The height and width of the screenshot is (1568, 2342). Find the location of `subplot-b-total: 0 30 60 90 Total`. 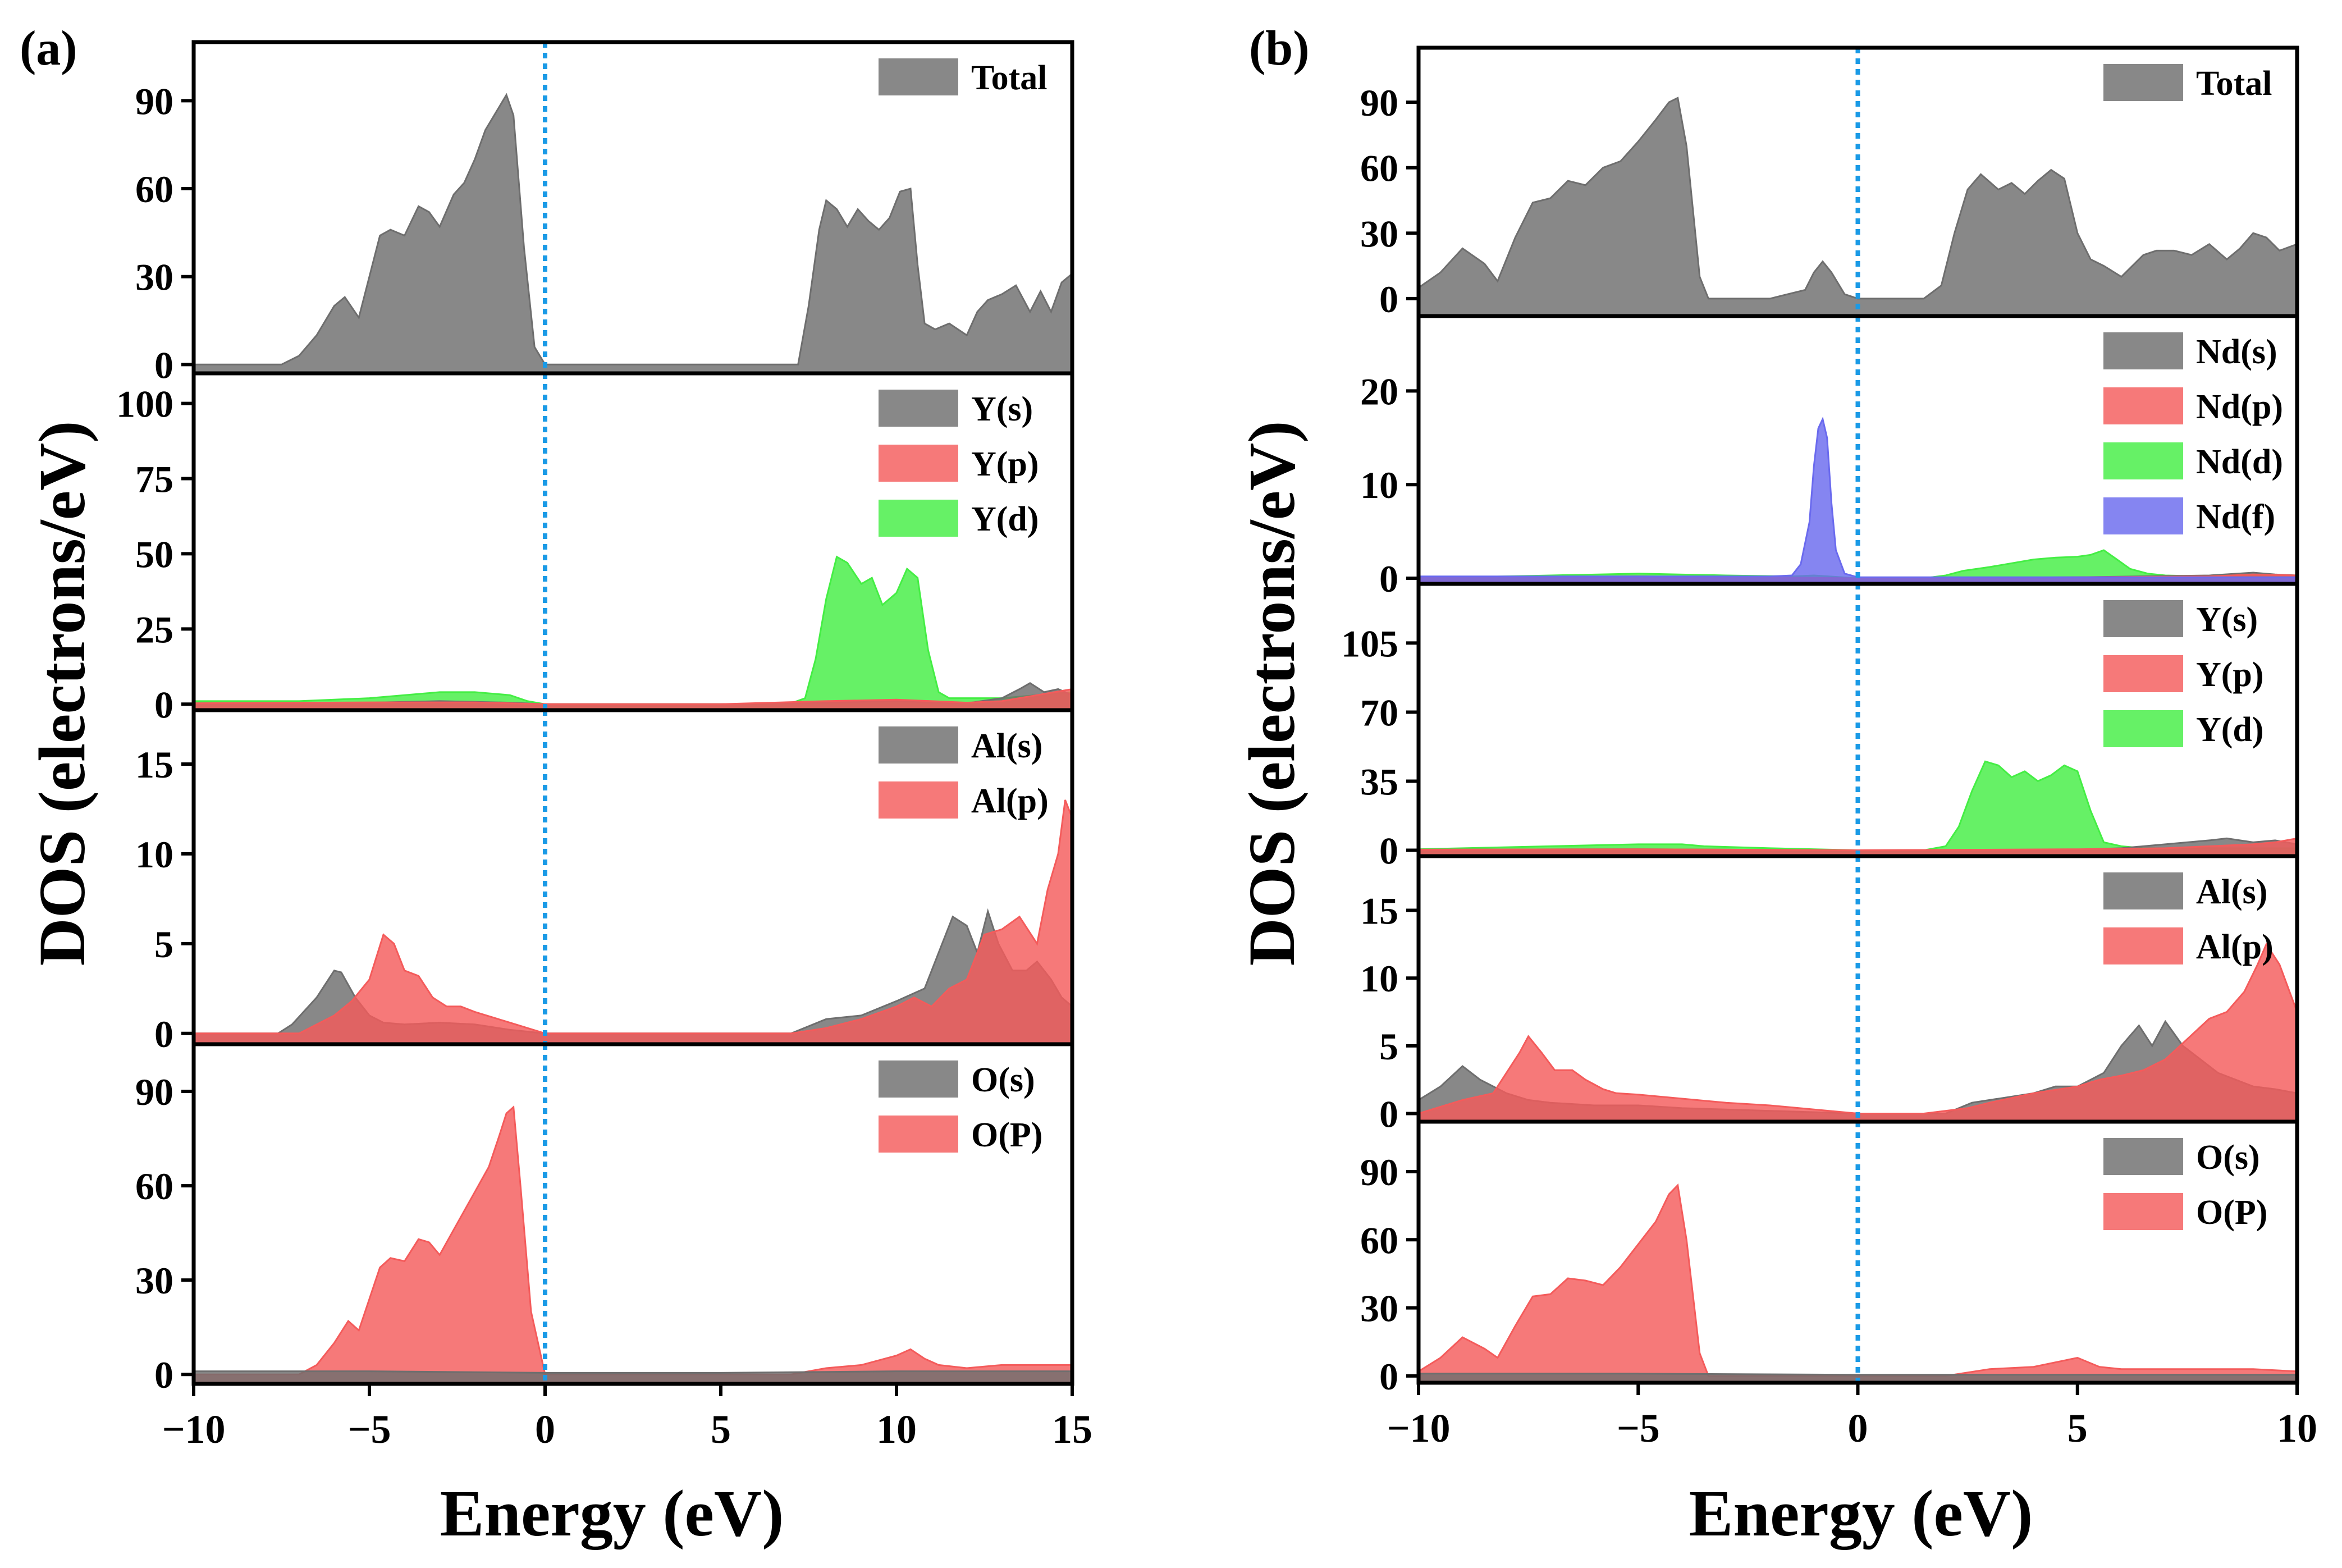

subplot-b-total: 0 30 60 90 Total is located at coordinates (1829, 183).